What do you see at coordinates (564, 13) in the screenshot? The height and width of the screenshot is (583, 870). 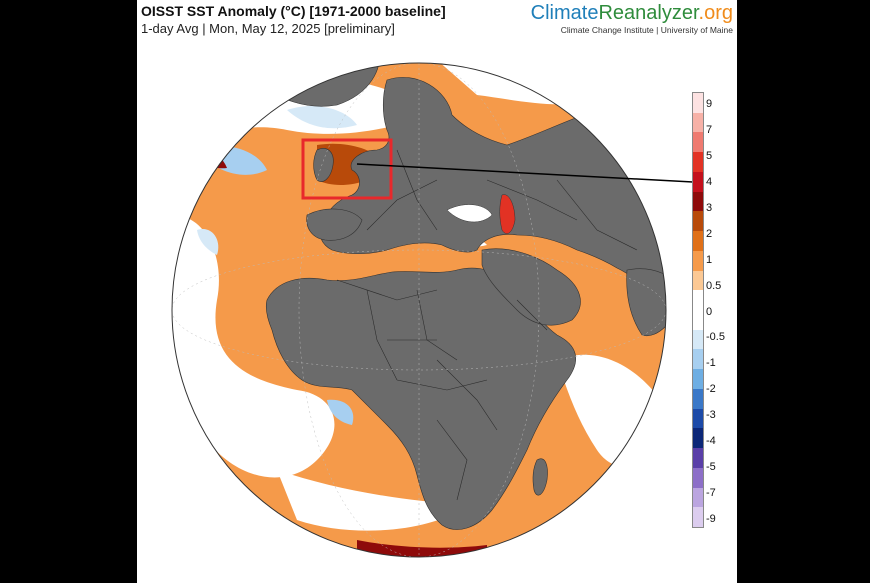 I see `brand-part-climate: Climate` at bounding box center [564, 13].